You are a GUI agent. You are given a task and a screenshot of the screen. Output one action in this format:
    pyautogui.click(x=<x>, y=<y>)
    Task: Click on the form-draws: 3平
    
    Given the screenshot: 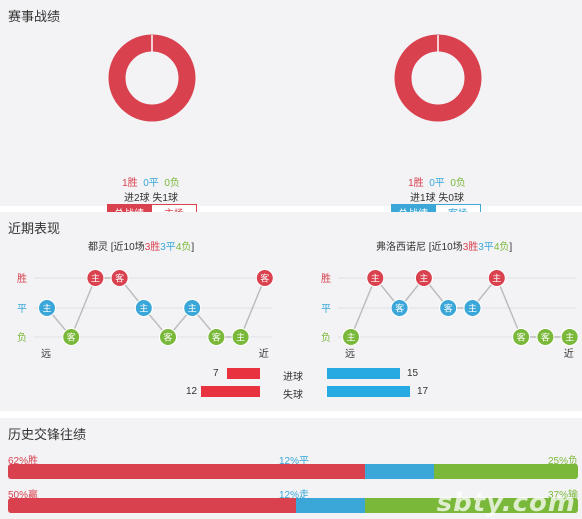 What is the action you would take?
    pyautogui.click(x=486, y=247)
    